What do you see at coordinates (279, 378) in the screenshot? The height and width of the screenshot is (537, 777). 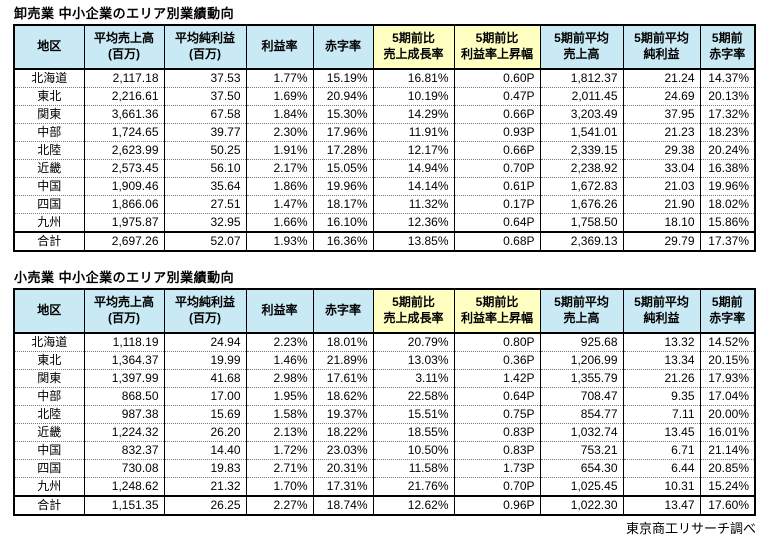 I see `value-cell: 2.98%` at bounding box center [279, 378].